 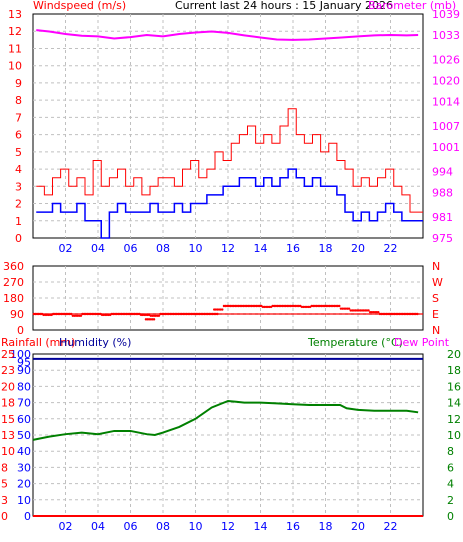 What do you see at coordinates (326, 526) in the screenshot?
I see `x-tick-label: 18` at bounding box center [326, 526].